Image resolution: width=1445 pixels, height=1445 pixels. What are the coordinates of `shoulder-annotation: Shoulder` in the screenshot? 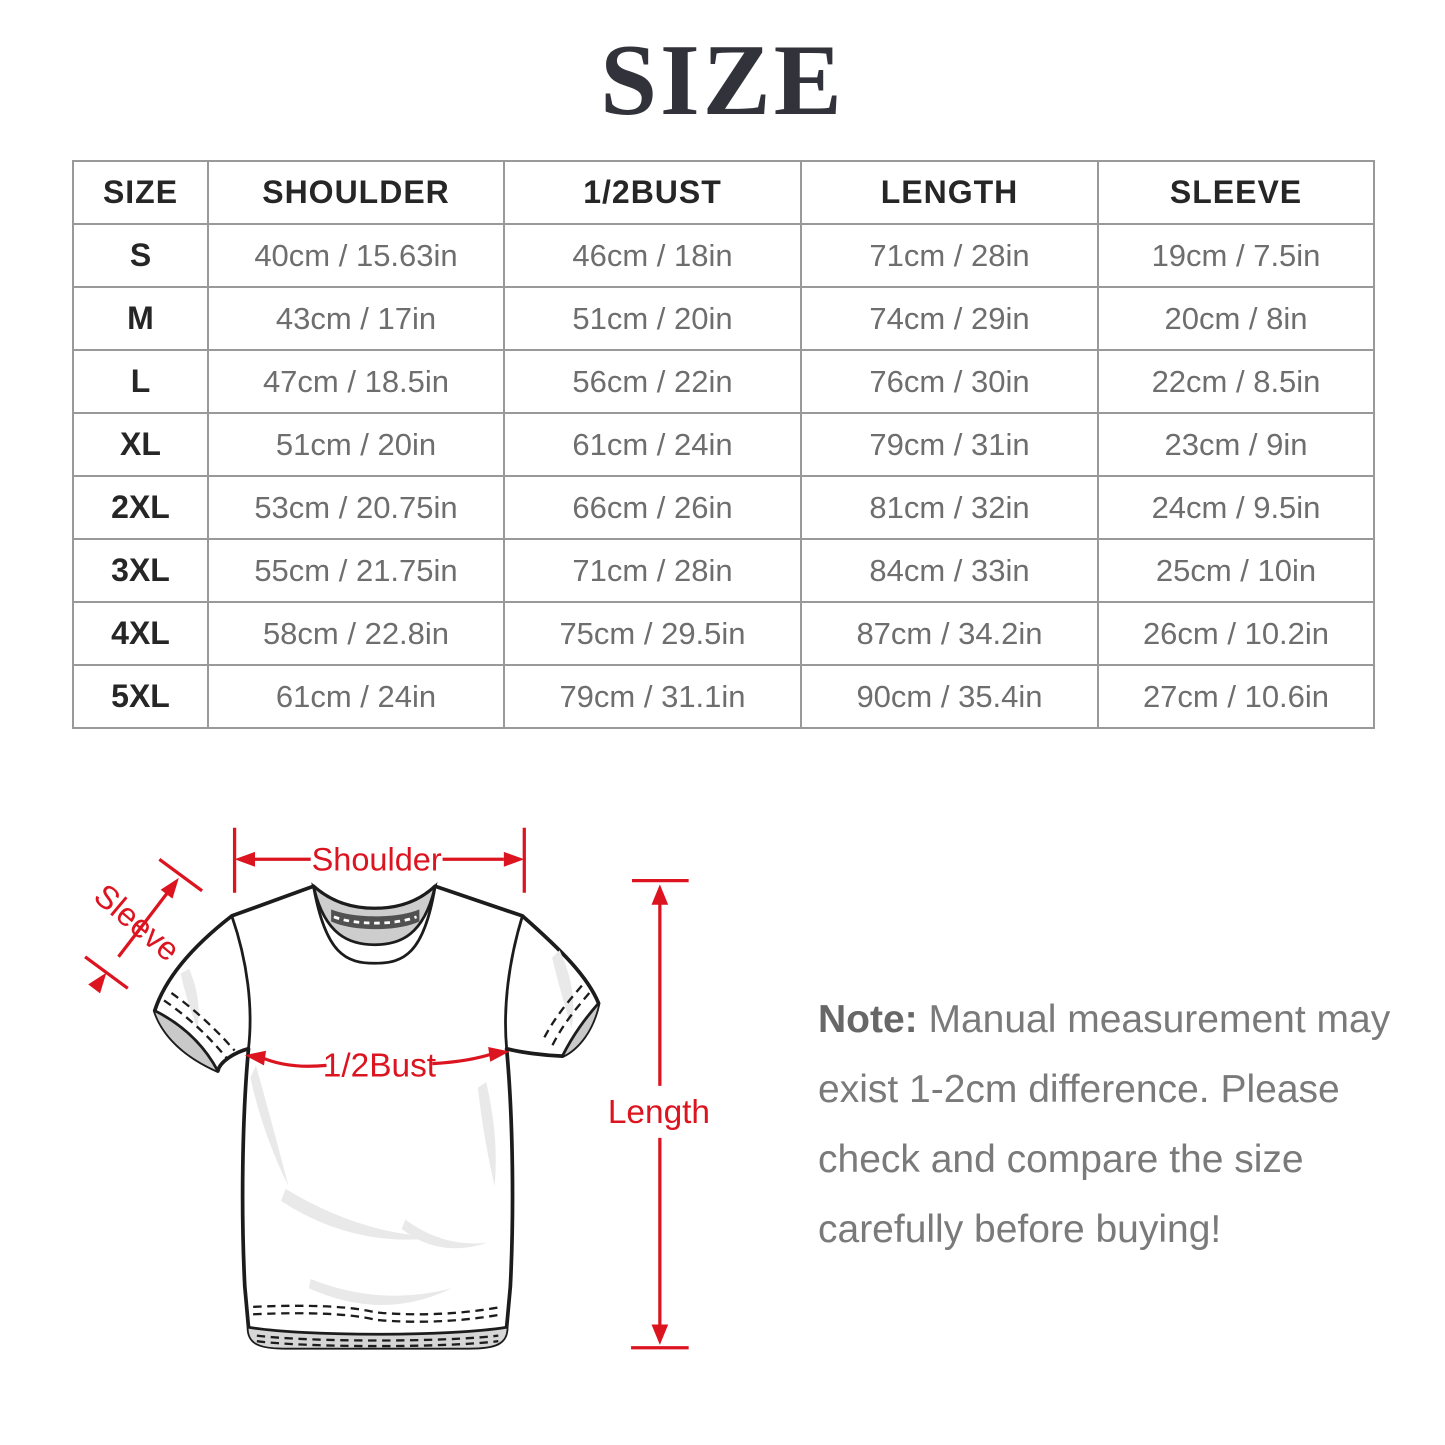 It's located at (379, 860).